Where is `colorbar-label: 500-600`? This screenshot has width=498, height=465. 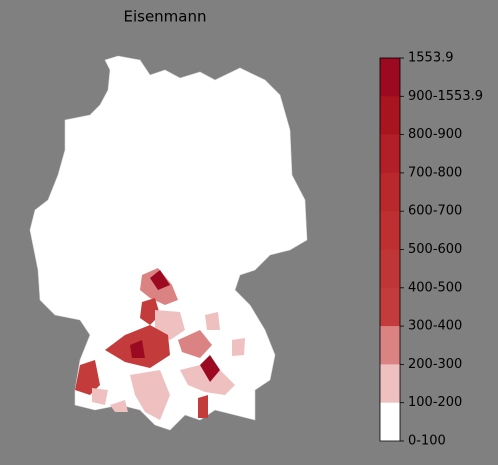
colorbar-label: 500-600 is located at coordinates (435, 249).